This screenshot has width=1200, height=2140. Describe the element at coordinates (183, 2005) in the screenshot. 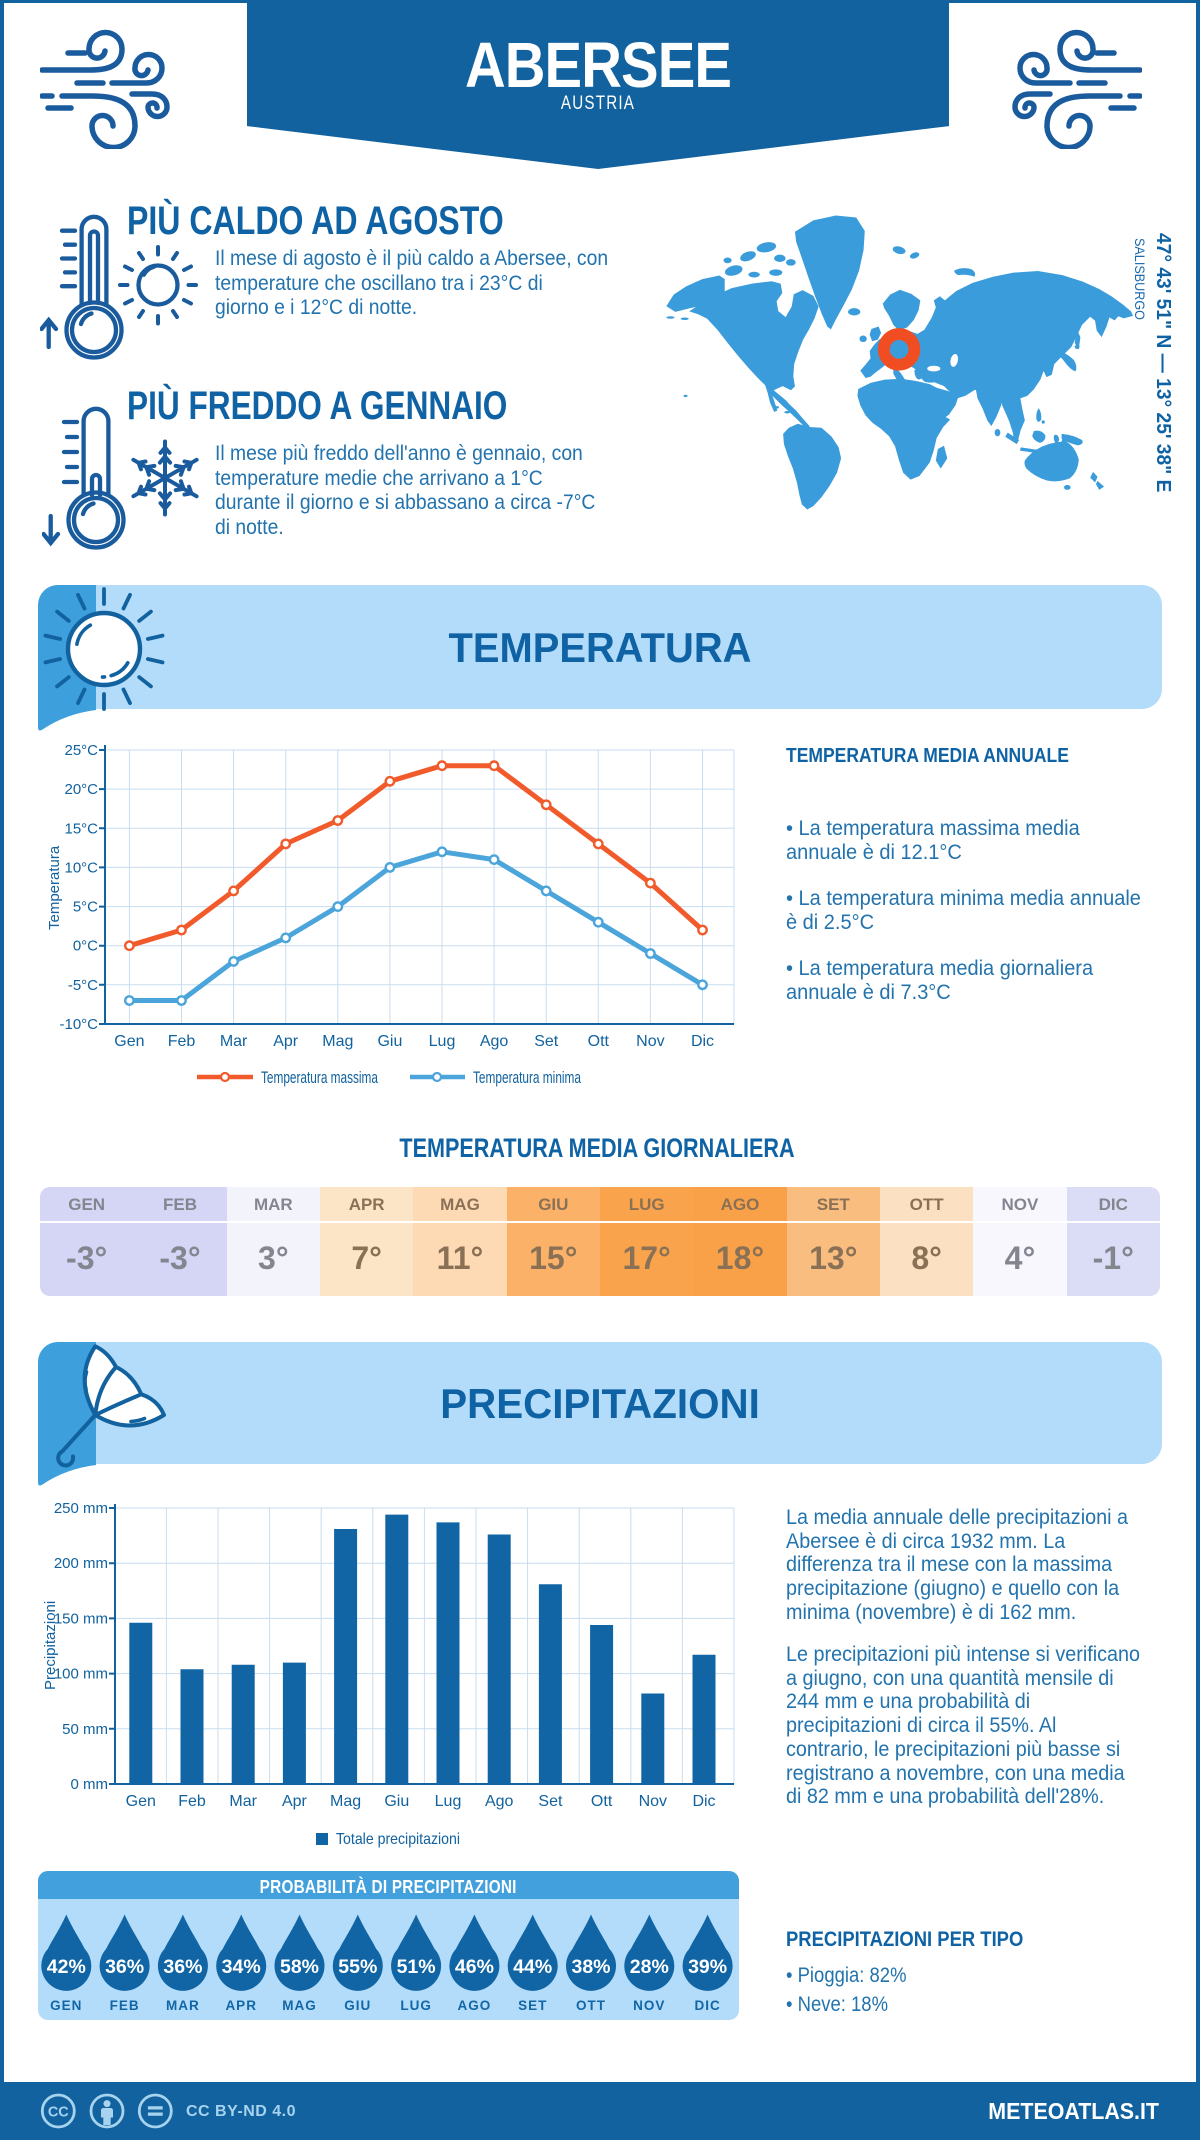

I see `svg-text: MAR` at that location.